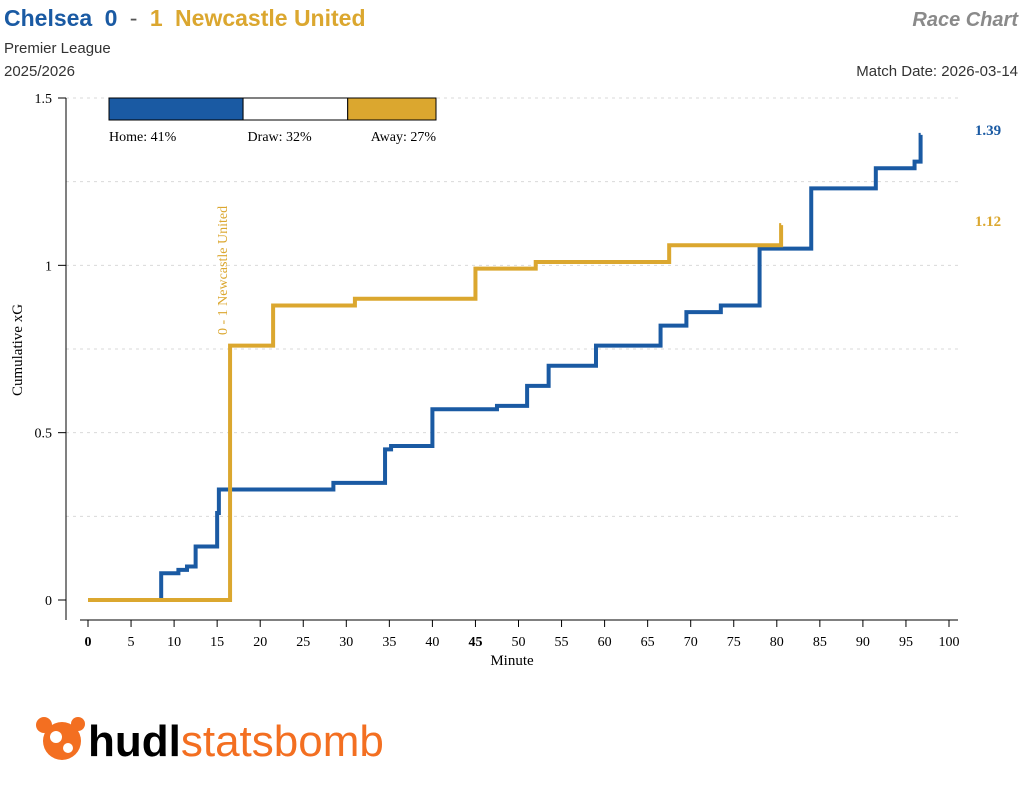 The width and height of the screenshot is (1024, 785). Describe the element at coordinates (562, 642) in the screenshot. I see `x-tick-label: 55` at that location.